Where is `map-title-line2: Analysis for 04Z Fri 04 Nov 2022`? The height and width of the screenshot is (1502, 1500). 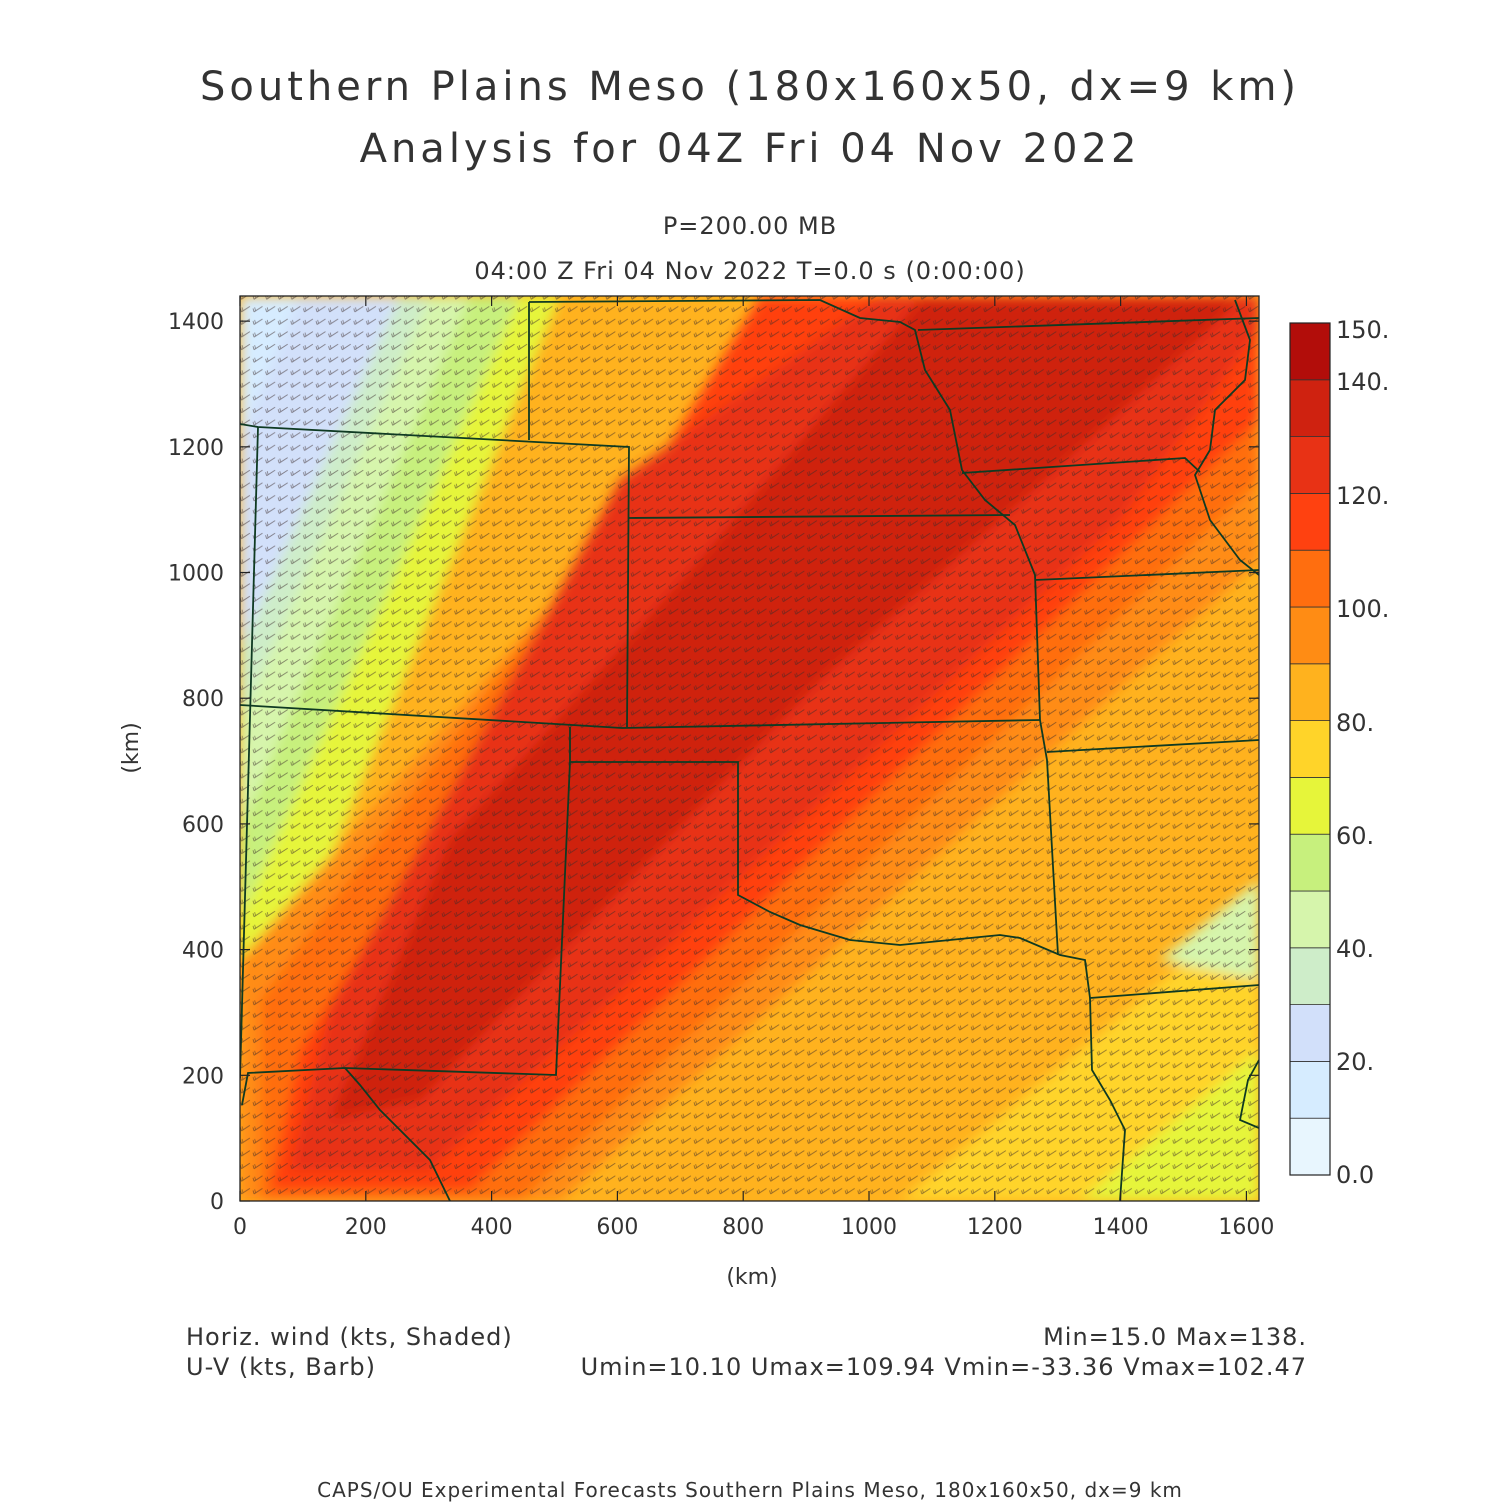
map-title-line2: Analysis for 04Z Fri 04 Nov 2022 is located at coordinates (750, 149).